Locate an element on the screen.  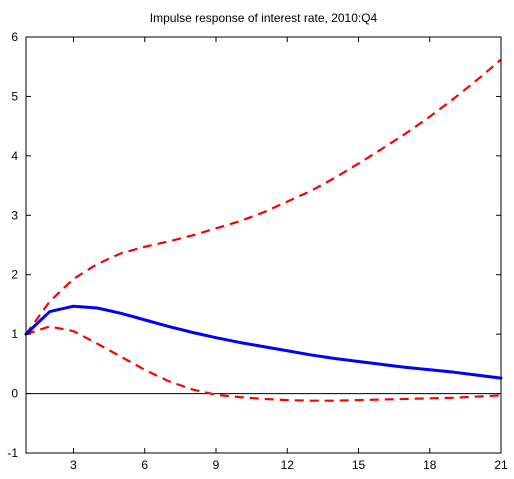
x-tick-label: 15 is located at coordinates (359, 465).